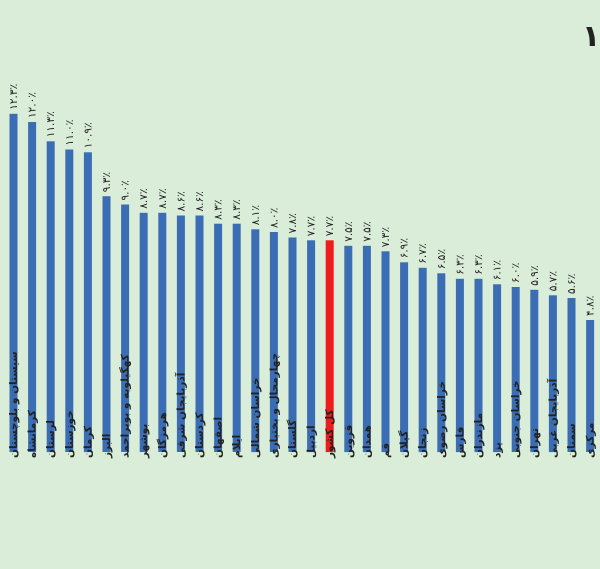 This screenshot has width=600, height=569. What do you see at coordinates (237, 446) in the screenshot?
I see `category-label: ایلام` at bounding box center [237, 446].